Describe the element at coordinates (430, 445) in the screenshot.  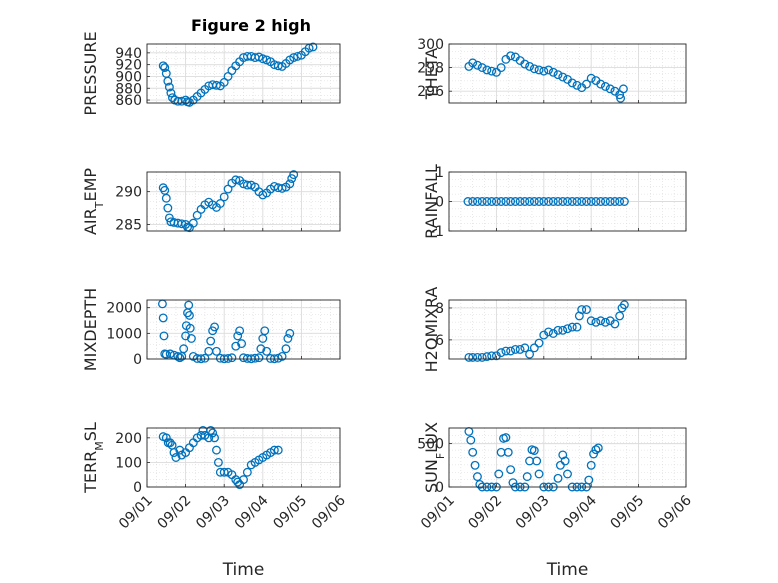
I see `y-tick-label: 500` at that location.